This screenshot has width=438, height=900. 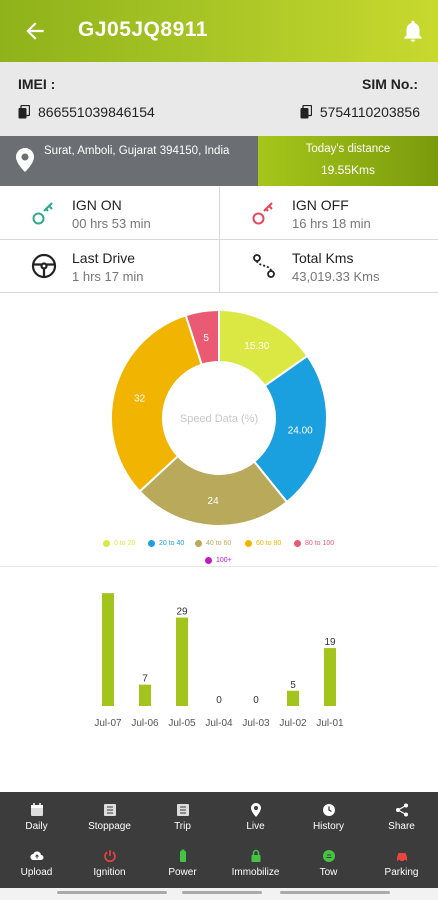 What do you see at coordinates (320, 543) in the screenshot?
I see `legend-label: 80 to 100` at bounding box center [320, 543].